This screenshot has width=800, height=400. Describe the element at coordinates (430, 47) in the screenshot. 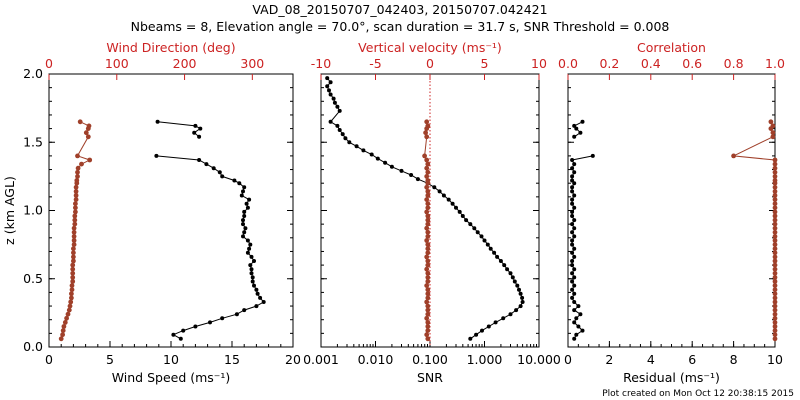

I see `snr-top-label: Vertical velocity (ms⁻¹)` at that location.